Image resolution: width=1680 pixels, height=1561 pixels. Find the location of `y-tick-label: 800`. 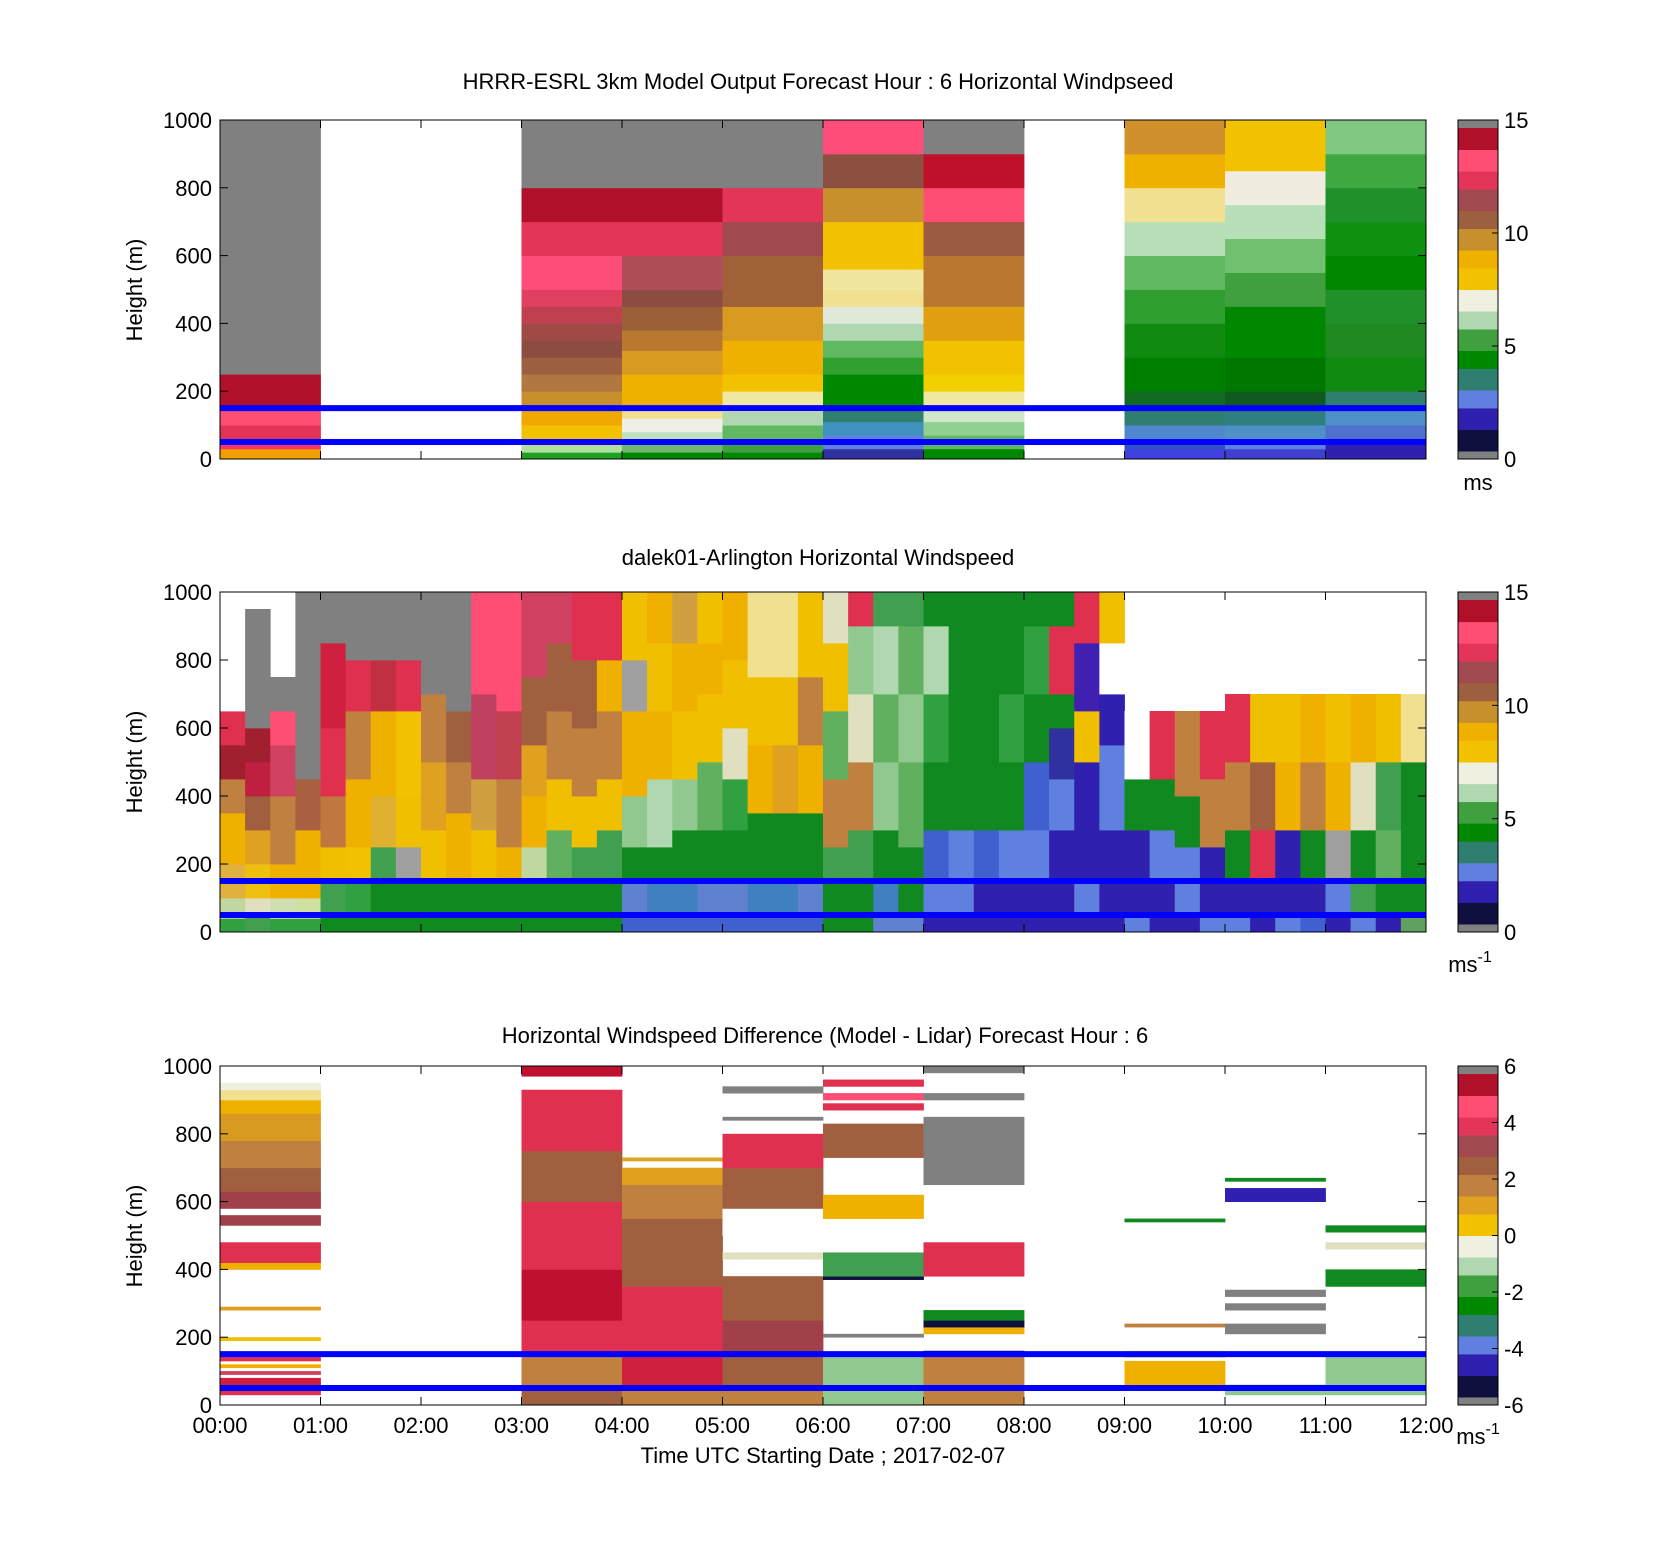

y-tick-label: 800 is located at coordinates (193, 188).